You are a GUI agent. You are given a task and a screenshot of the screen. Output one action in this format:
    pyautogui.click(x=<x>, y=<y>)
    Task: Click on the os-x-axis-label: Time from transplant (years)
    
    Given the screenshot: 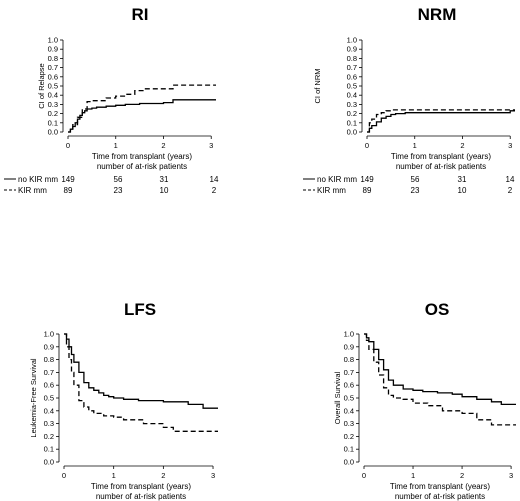 What is the action you would take?
    pyautogui.click(x=440, y=486)
    